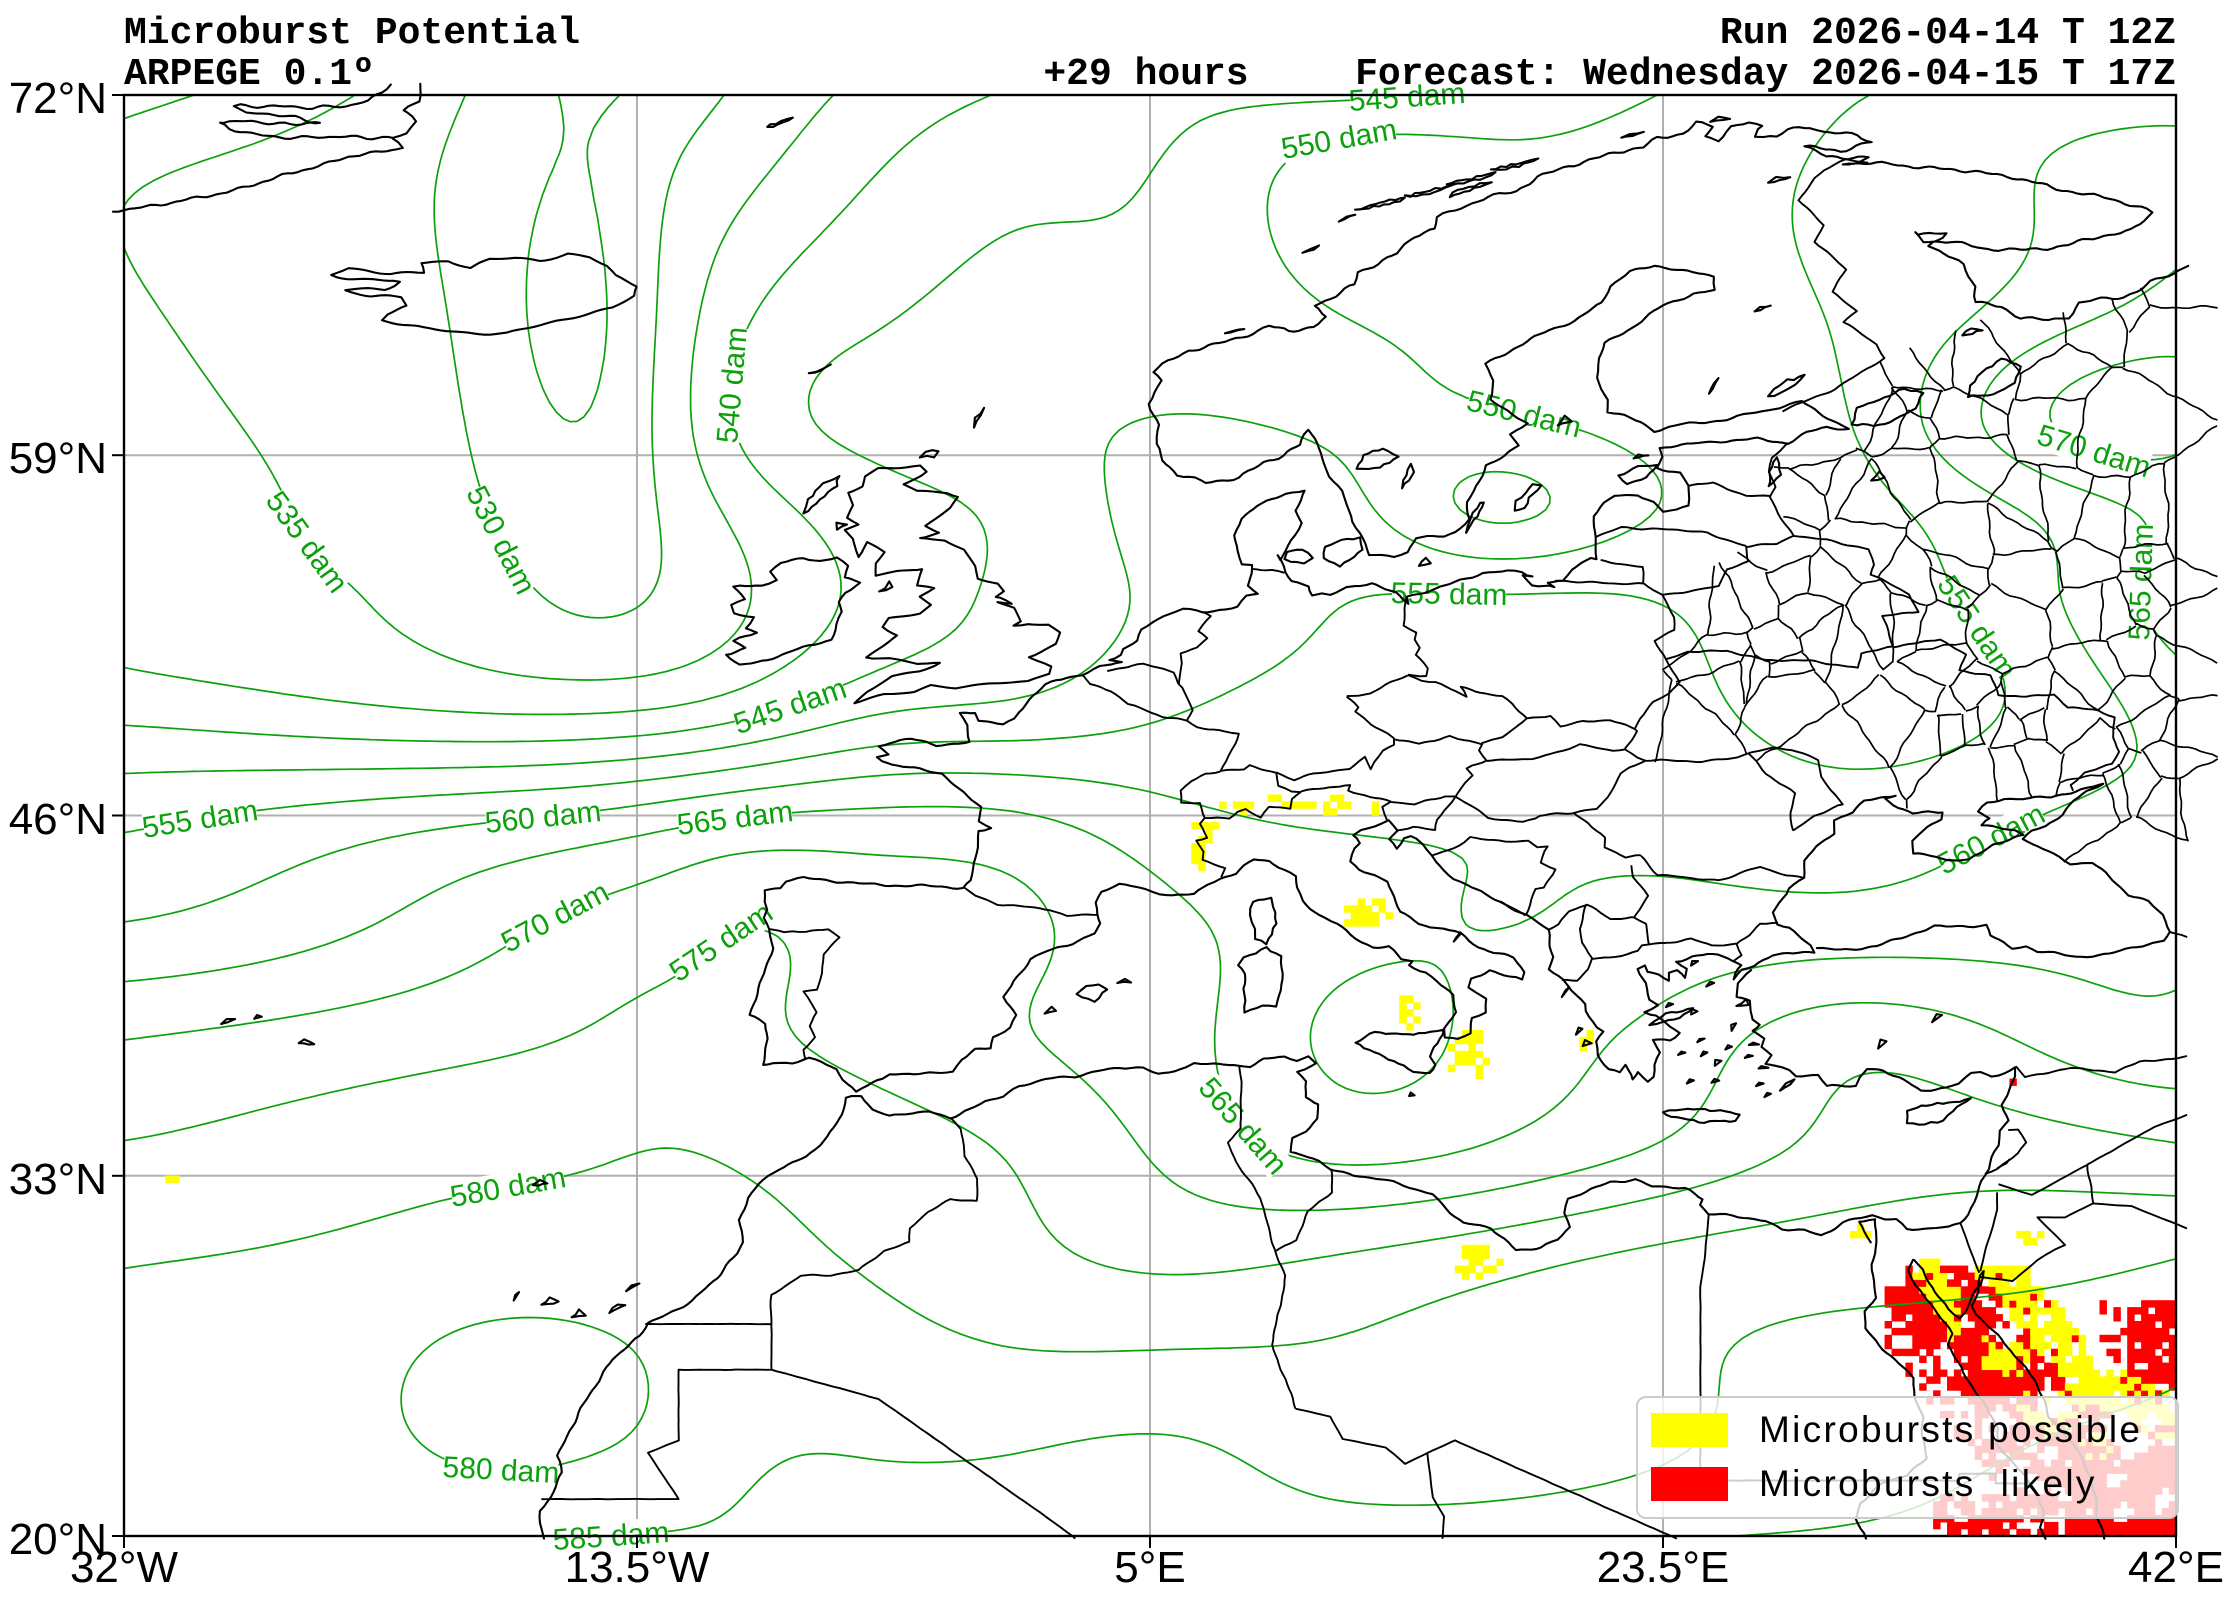  Describe the element at coordinates (58, 1179) in the screenshot. I see `svg-text: 33°N` at that location.